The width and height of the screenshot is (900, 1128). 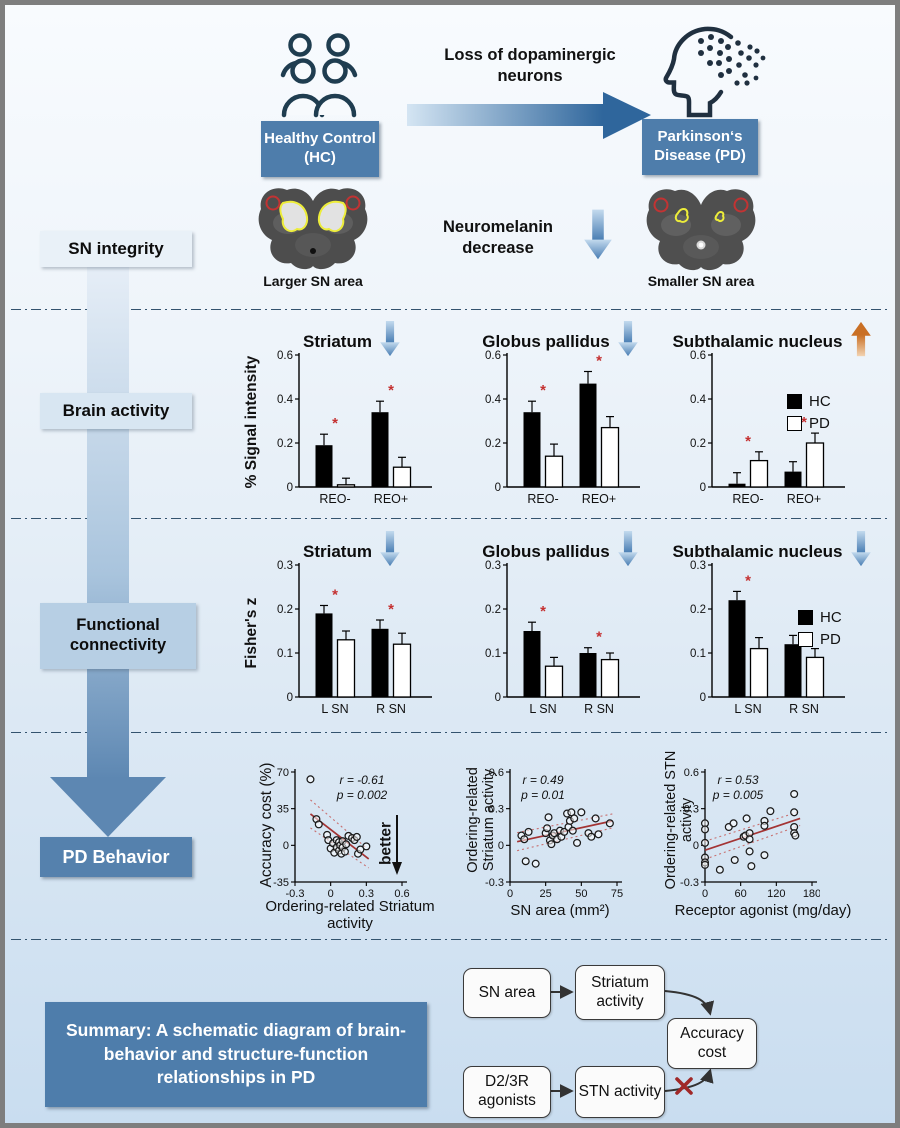 What do you see at coordinates (767, 638) in the screenshot?
I see `bar-chart-fc-subthalamic: 00.10.20.3L SNR SN**` at bounding box center [767, 638].